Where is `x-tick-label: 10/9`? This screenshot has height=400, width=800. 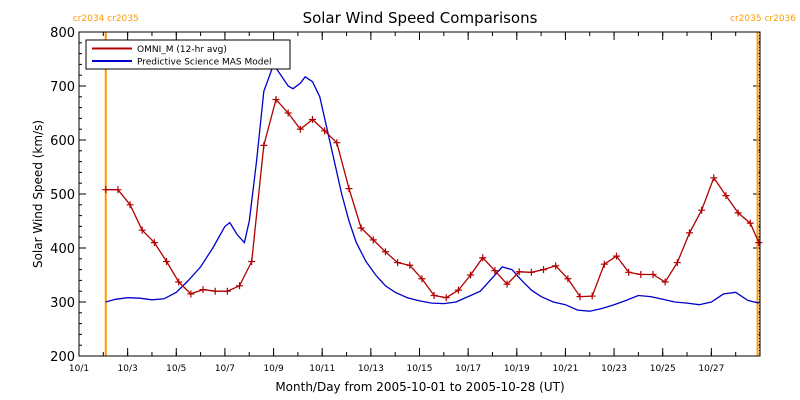
x-tick-label: 10/9 is located at coordinates (273, 369).